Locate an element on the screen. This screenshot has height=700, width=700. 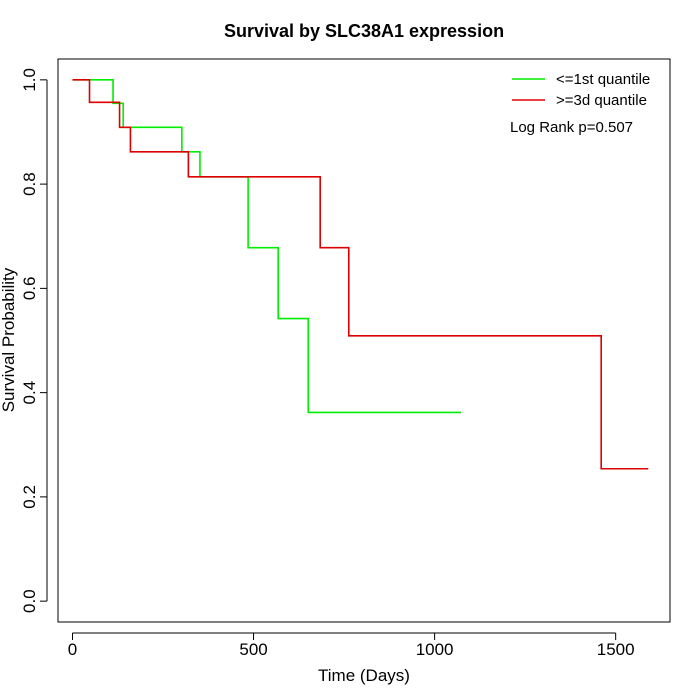
legend-label-high: >=3d quantile is located at coordinates (601, 100).